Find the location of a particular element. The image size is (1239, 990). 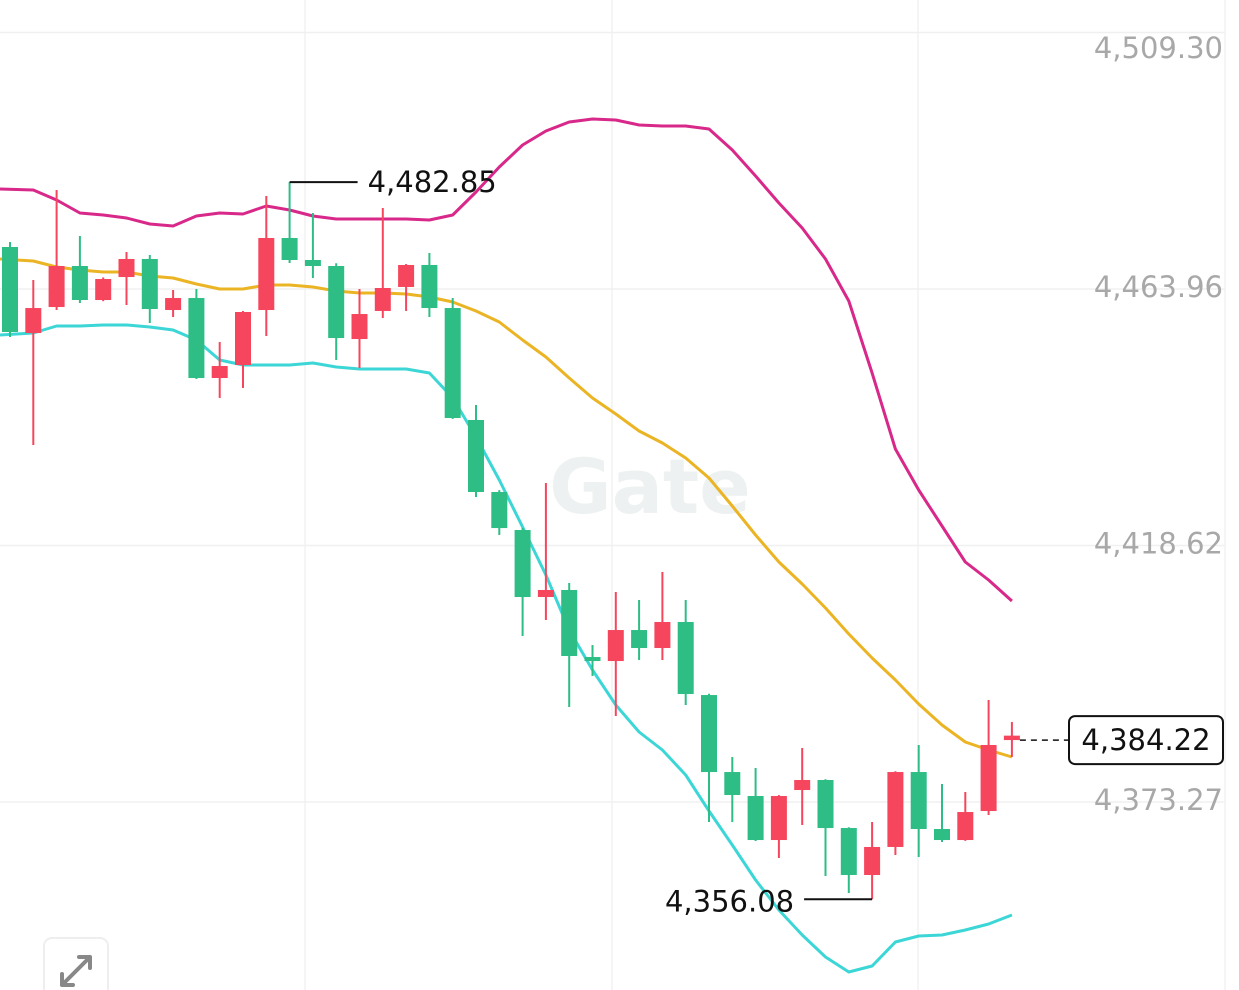

expand-button-bg is located at coordinates (76, 963).